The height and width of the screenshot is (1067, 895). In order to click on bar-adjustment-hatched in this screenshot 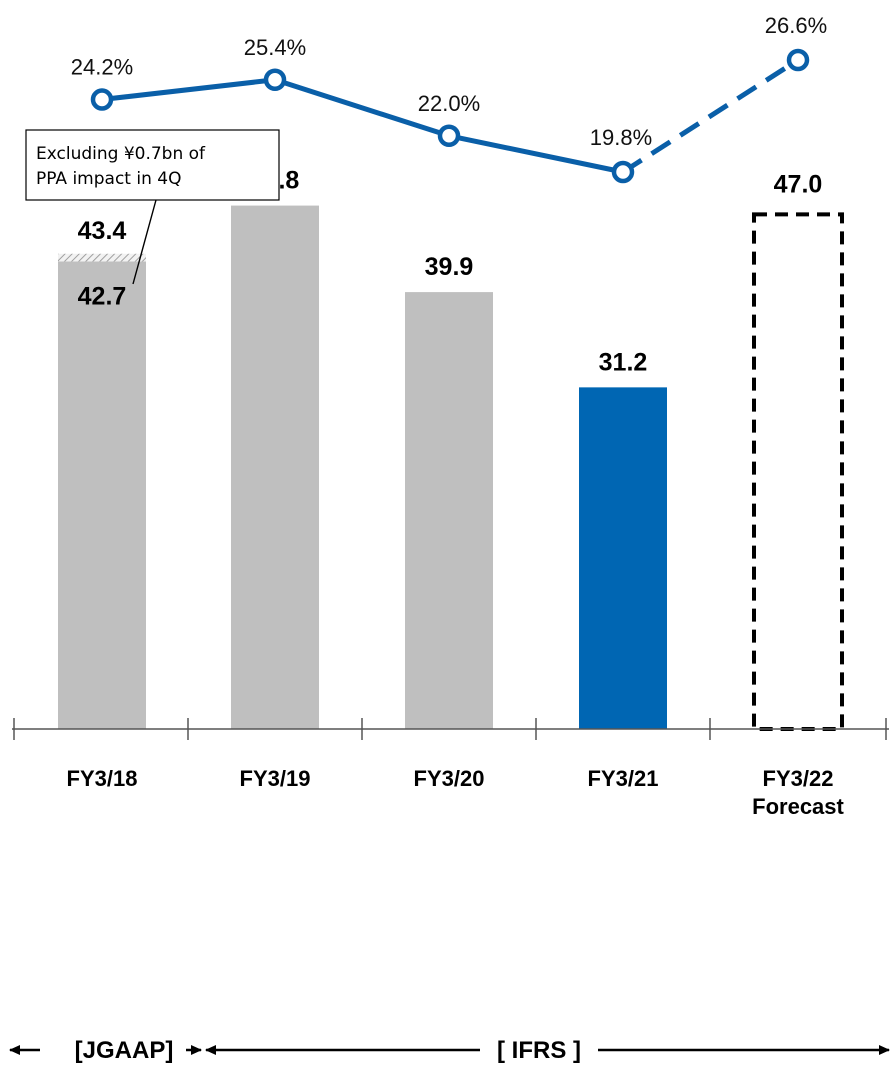, I will do `click(102, 257)`.